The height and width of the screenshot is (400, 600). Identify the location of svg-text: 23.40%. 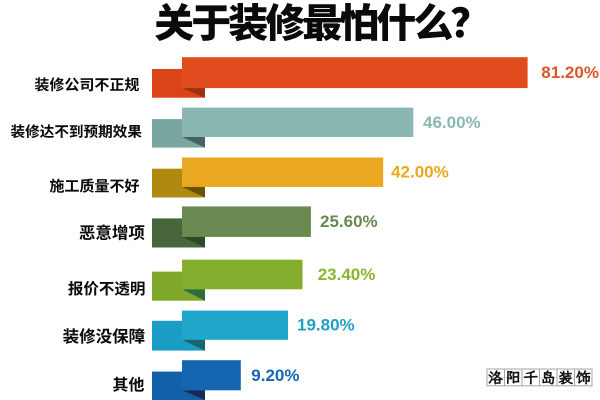
(347, 274).